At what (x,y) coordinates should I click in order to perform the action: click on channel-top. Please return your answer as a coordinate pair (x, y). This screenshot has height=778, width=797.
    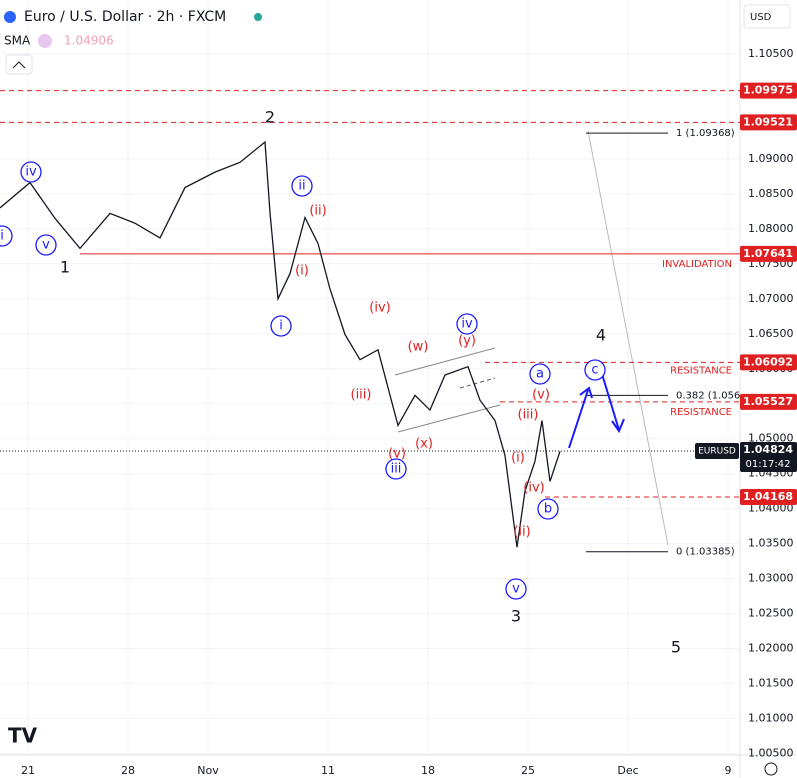
    Looking at the image, I should click on (445, 361).